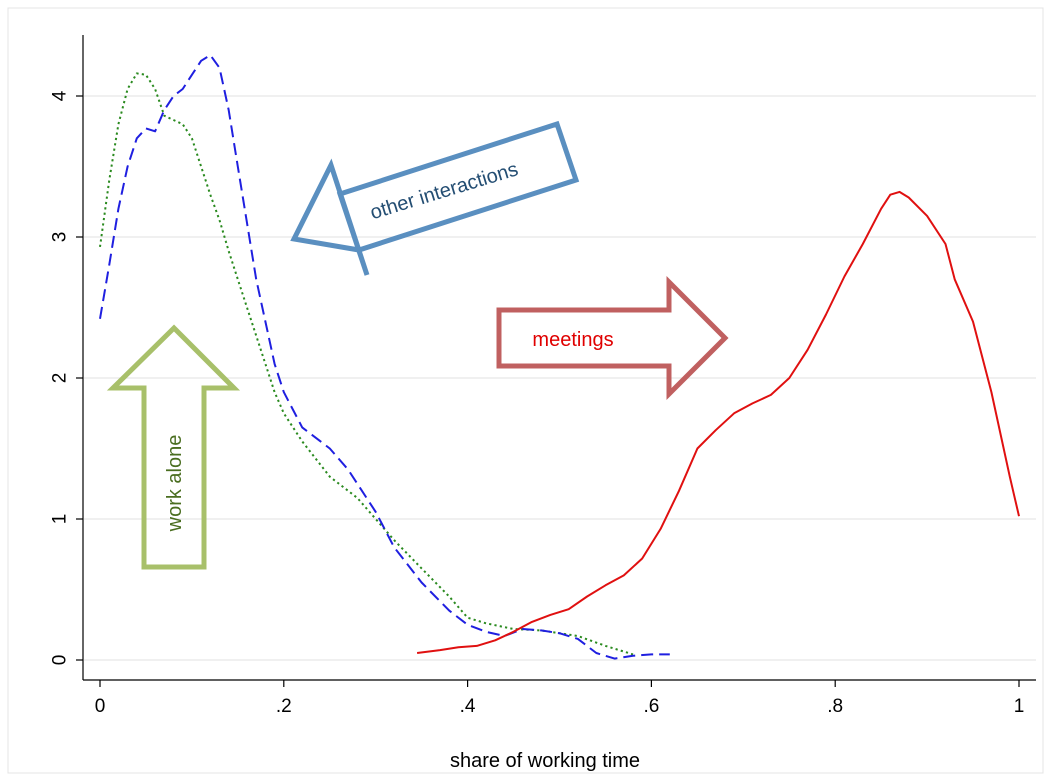 The width and height of the screenshot is (1051, 781). What do you see at coordinates (100, 706) in the screenshot?
I see `x-tick-label: 0` at bounding box center [100, 706].